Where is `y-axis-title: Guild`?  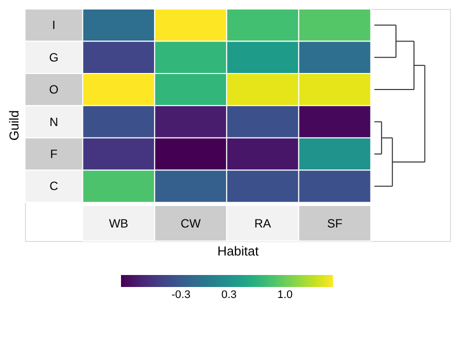
y-axis-title: Guild is located at coordinates (14, 125).